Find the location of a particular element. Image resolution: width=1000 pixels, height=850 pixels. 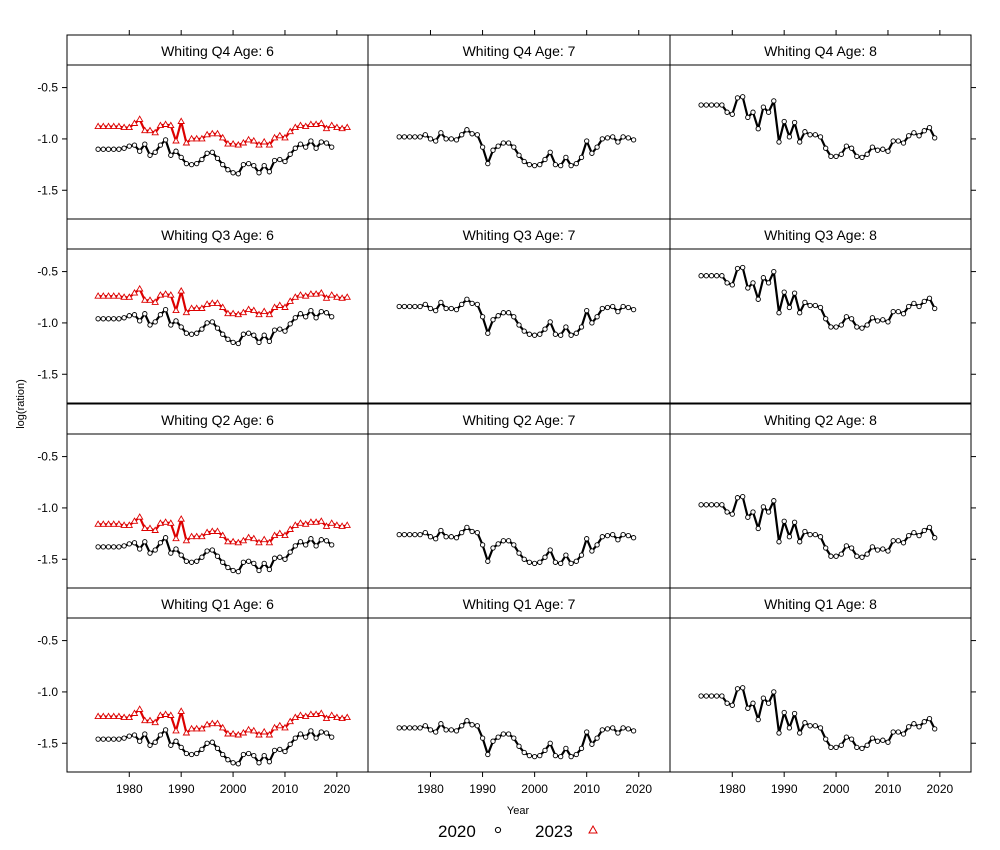

panel: Whiting Q2 Age: 8 is located at coordinates (820, 496).